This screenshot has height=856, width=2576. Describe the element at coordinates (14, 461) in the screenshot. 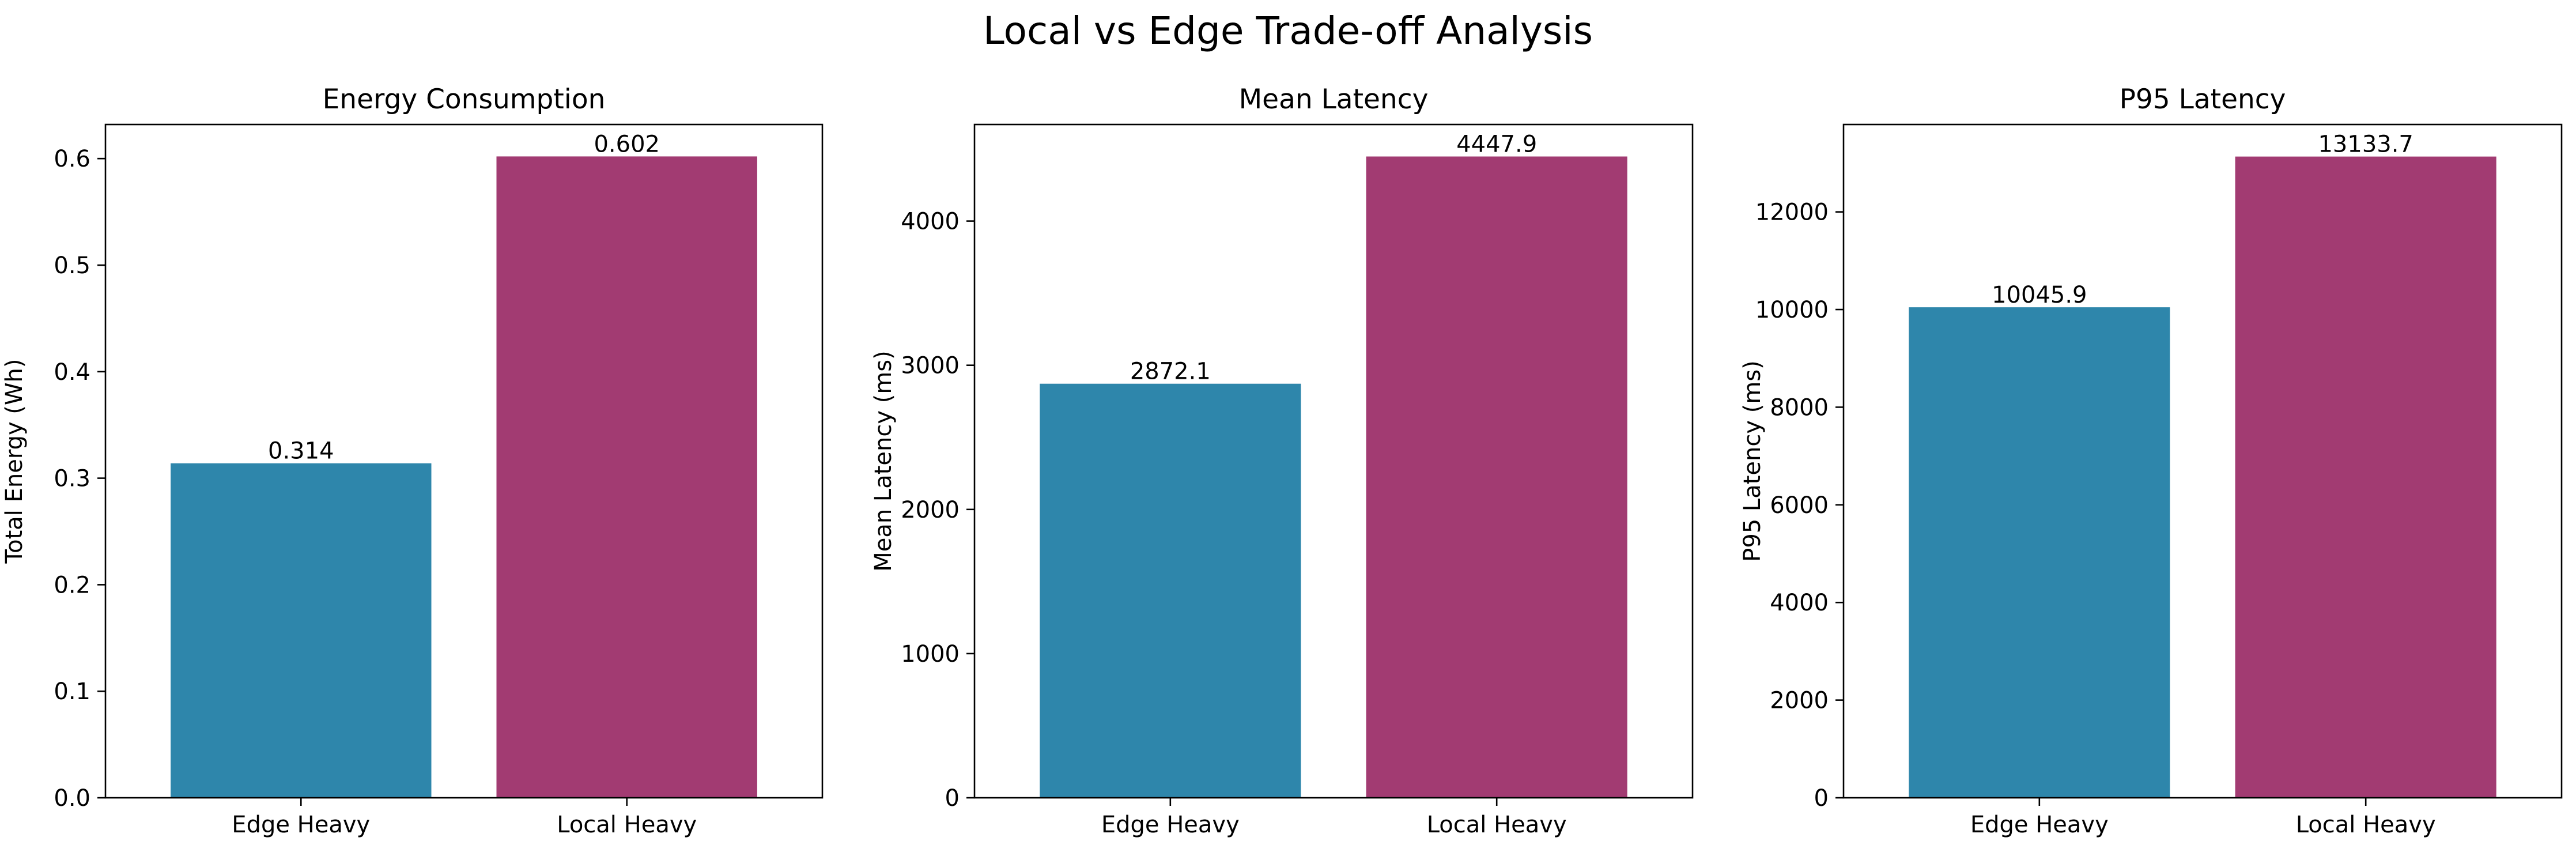

I see `y-axis-label: Total Energy (Wh)` at that location.